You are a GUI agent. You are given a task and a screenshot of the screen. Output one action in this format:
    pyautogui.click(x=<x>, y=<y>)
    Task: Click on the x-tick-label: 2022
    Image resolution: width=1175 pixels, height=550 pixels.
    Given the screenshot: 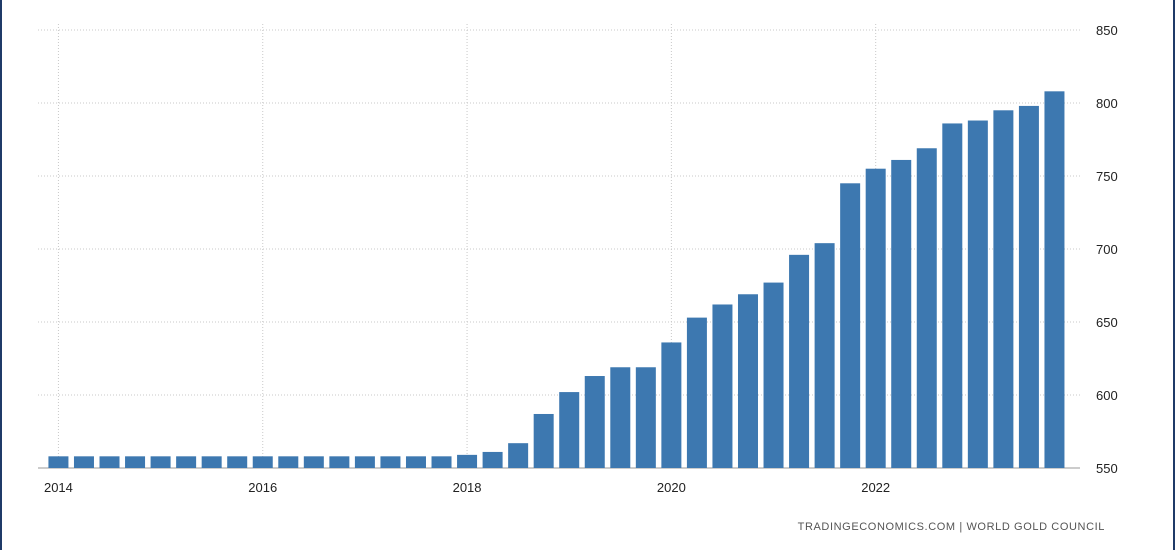 What is the action you would take?
    pyautogui.click(x=875, y=487)
    